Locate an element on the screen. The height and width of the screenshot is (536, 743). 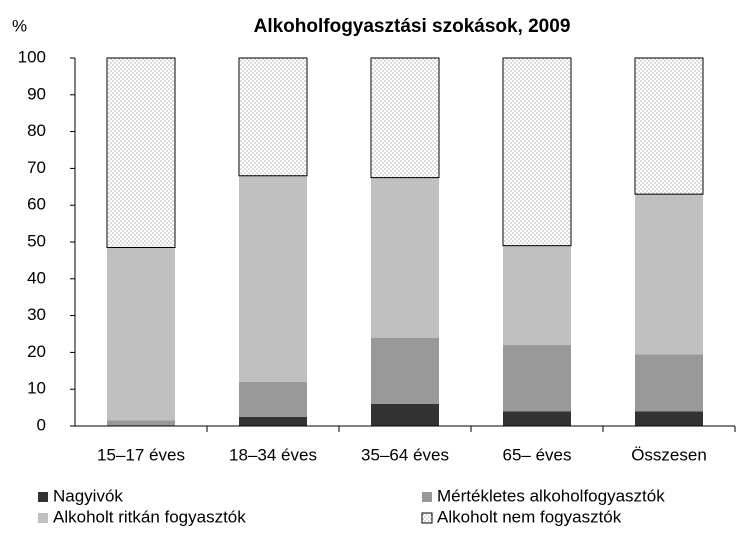
y-tick-label: 50 is located at coordinates (36, 240).